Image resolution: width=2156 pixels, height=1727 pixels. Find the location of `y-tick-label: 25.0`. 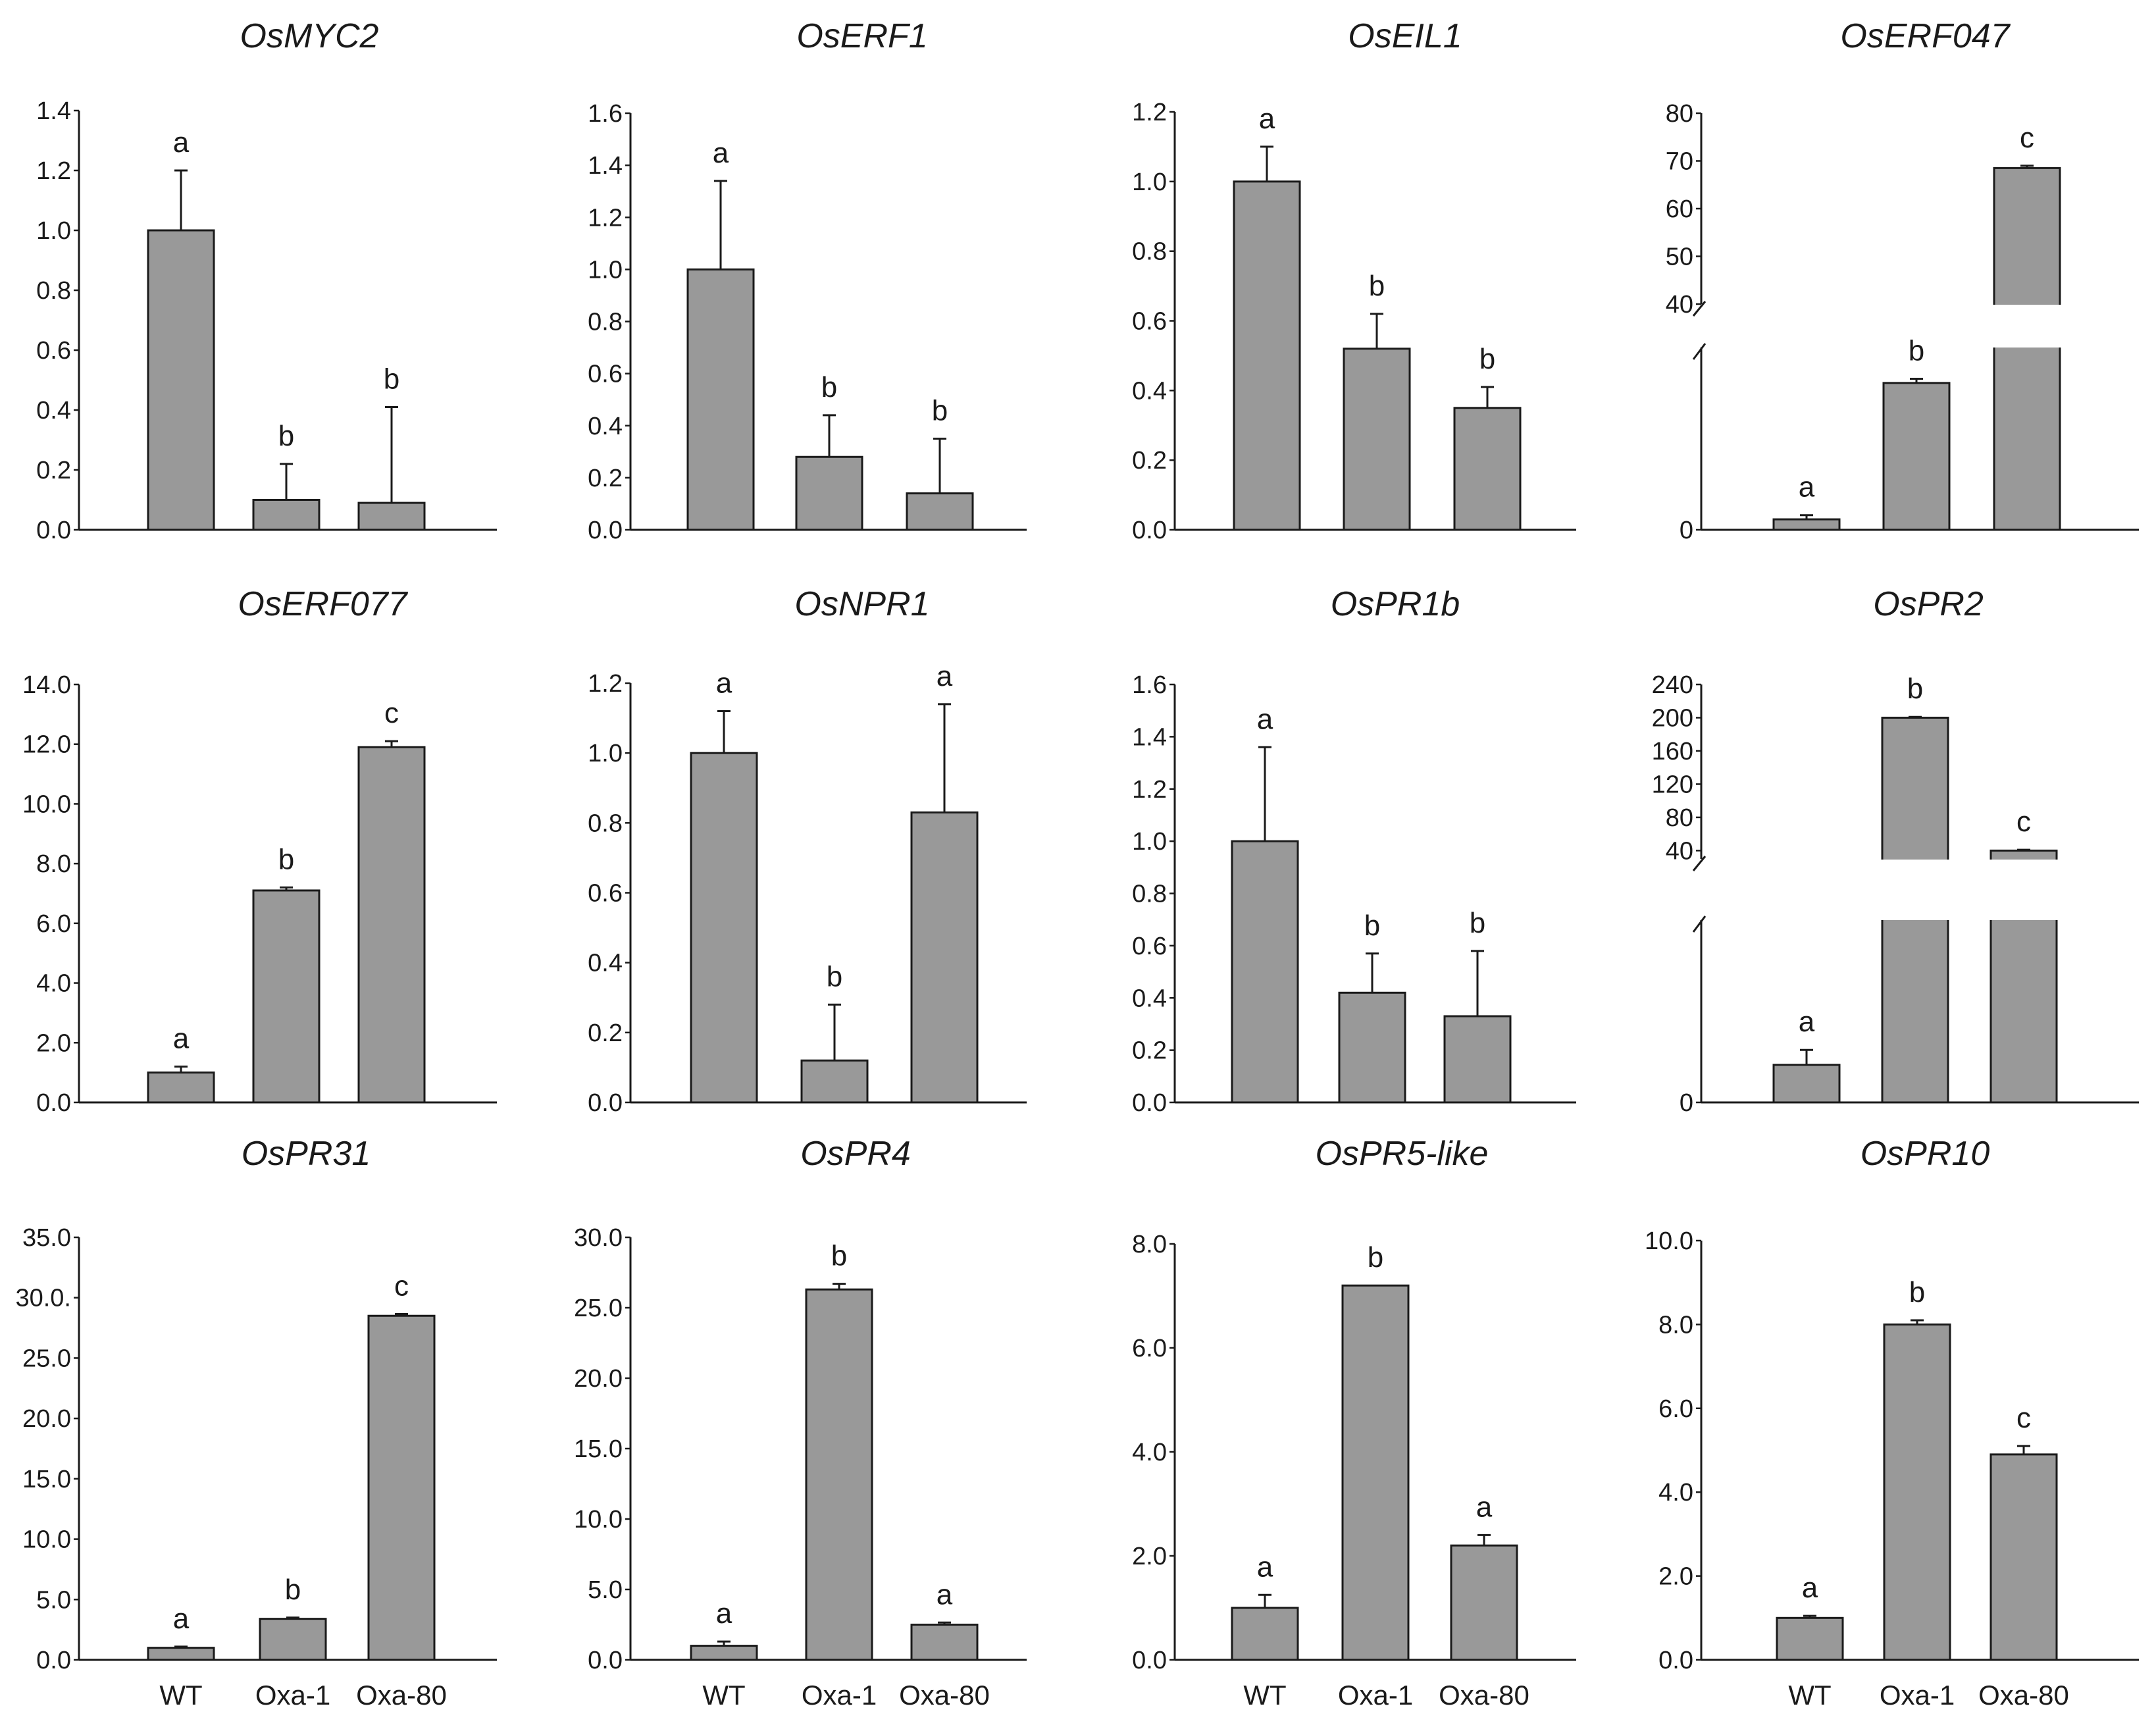

y-tick-label: 25.0 is located at coordinates (46, 1359).